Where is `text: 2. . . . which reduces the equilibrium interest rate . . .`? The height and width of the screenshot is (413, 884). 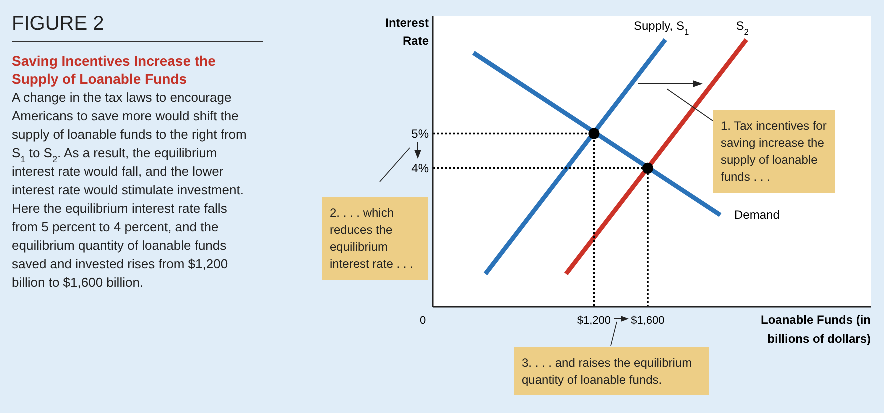 text: 2. . . . which reduces the equilibrium interest rate . . . is located at coordinates (372, 238).